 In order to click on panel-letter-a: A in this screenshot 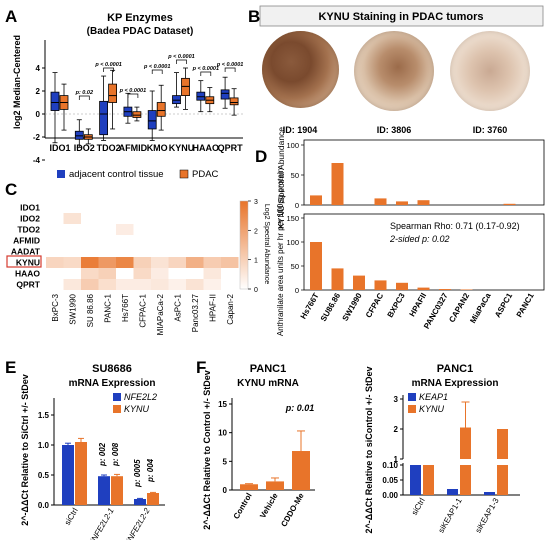, I will do `click(11, 16)`.